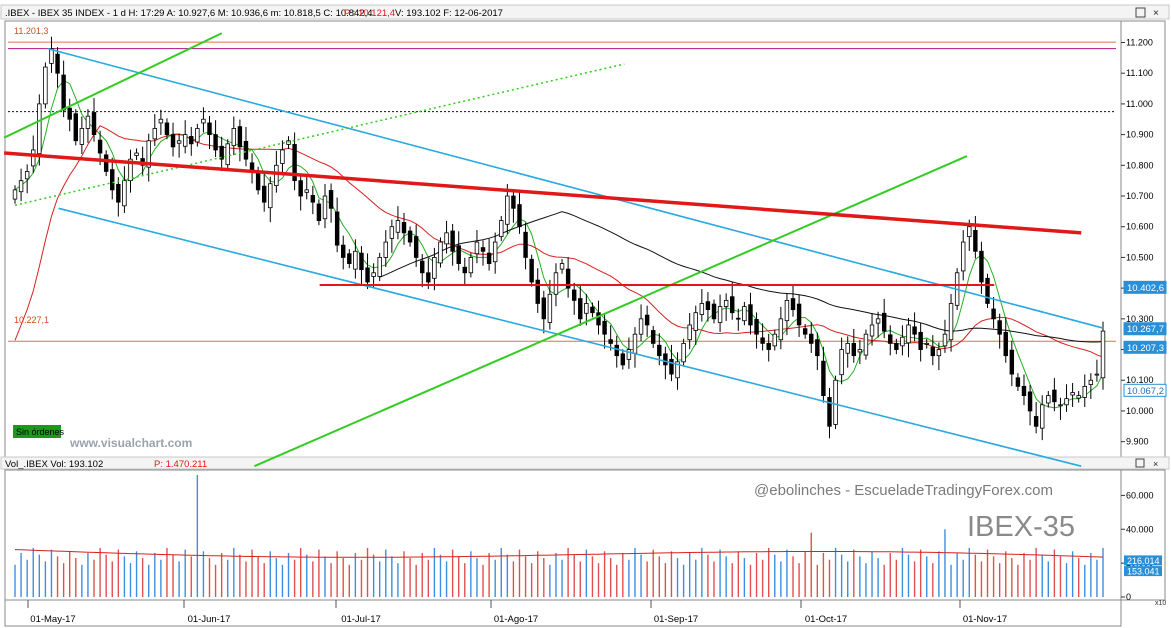 Image resolution: width=1171 pixels, height=628 pixels. I want to click on x-tick-label: 01-Jun-17, so click(209, 619).